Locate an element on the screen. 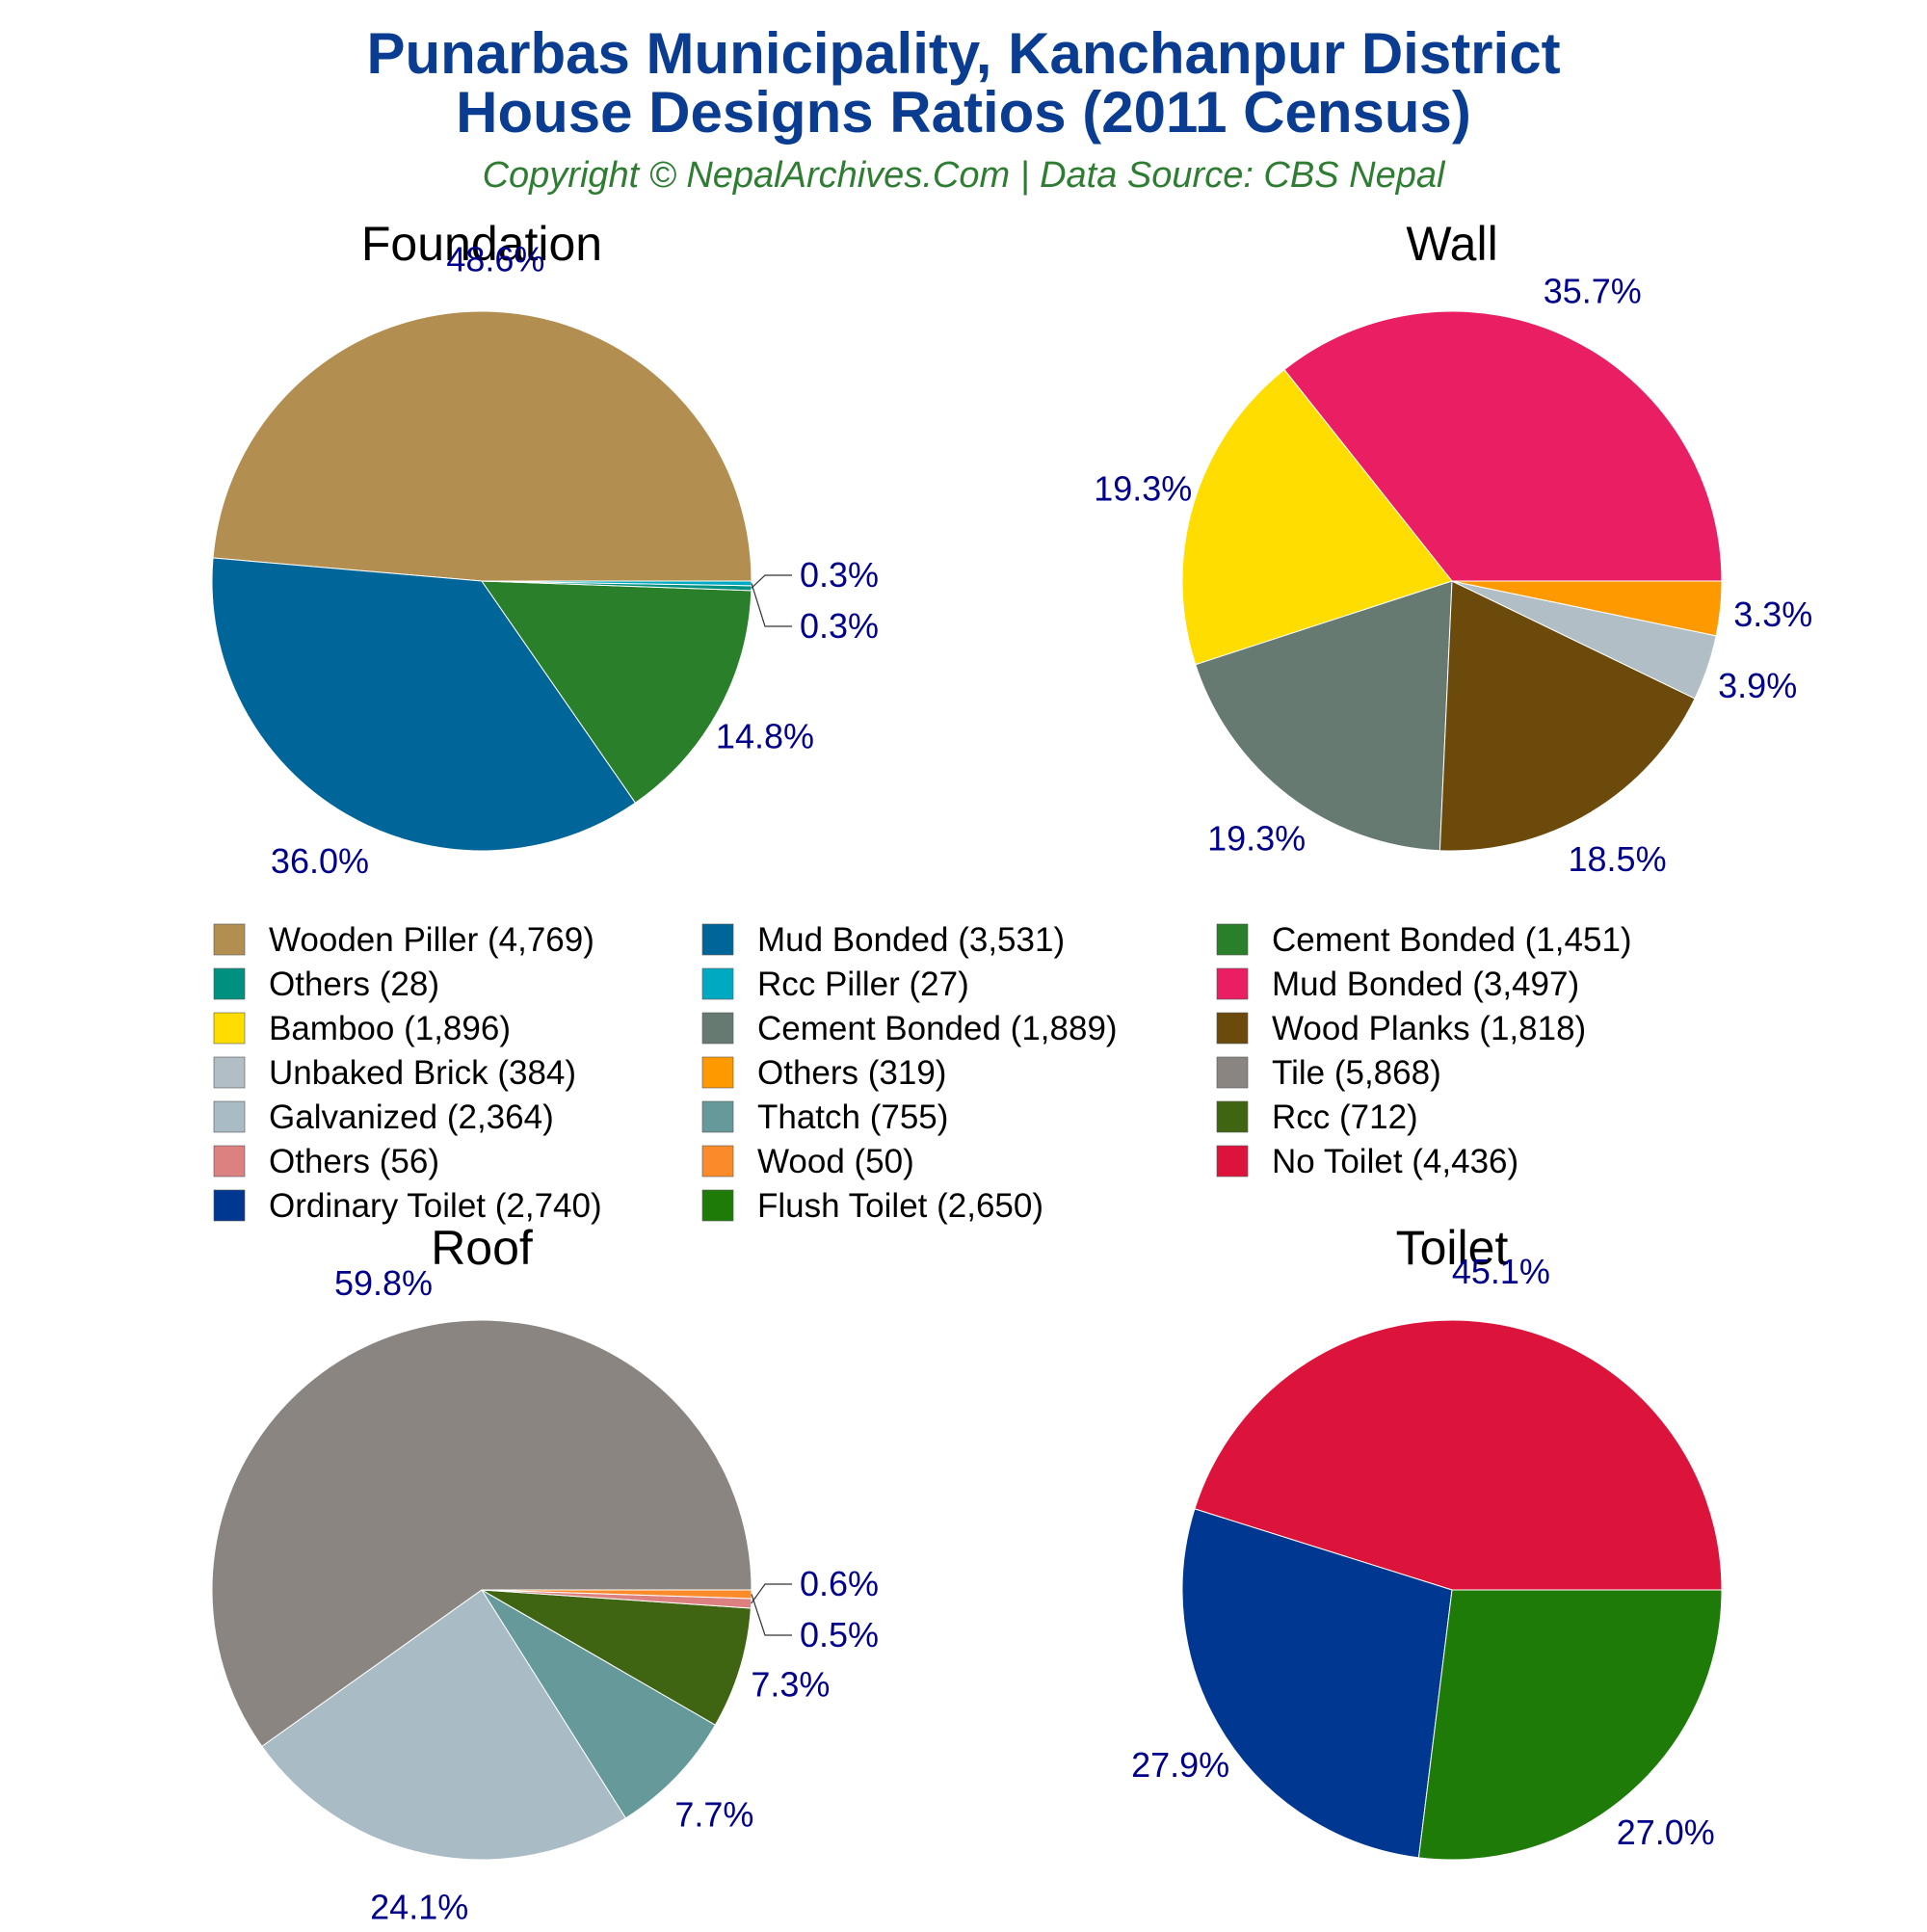  legend-item: Wooden Piller (4,769) is located at coordinates (404, 940).